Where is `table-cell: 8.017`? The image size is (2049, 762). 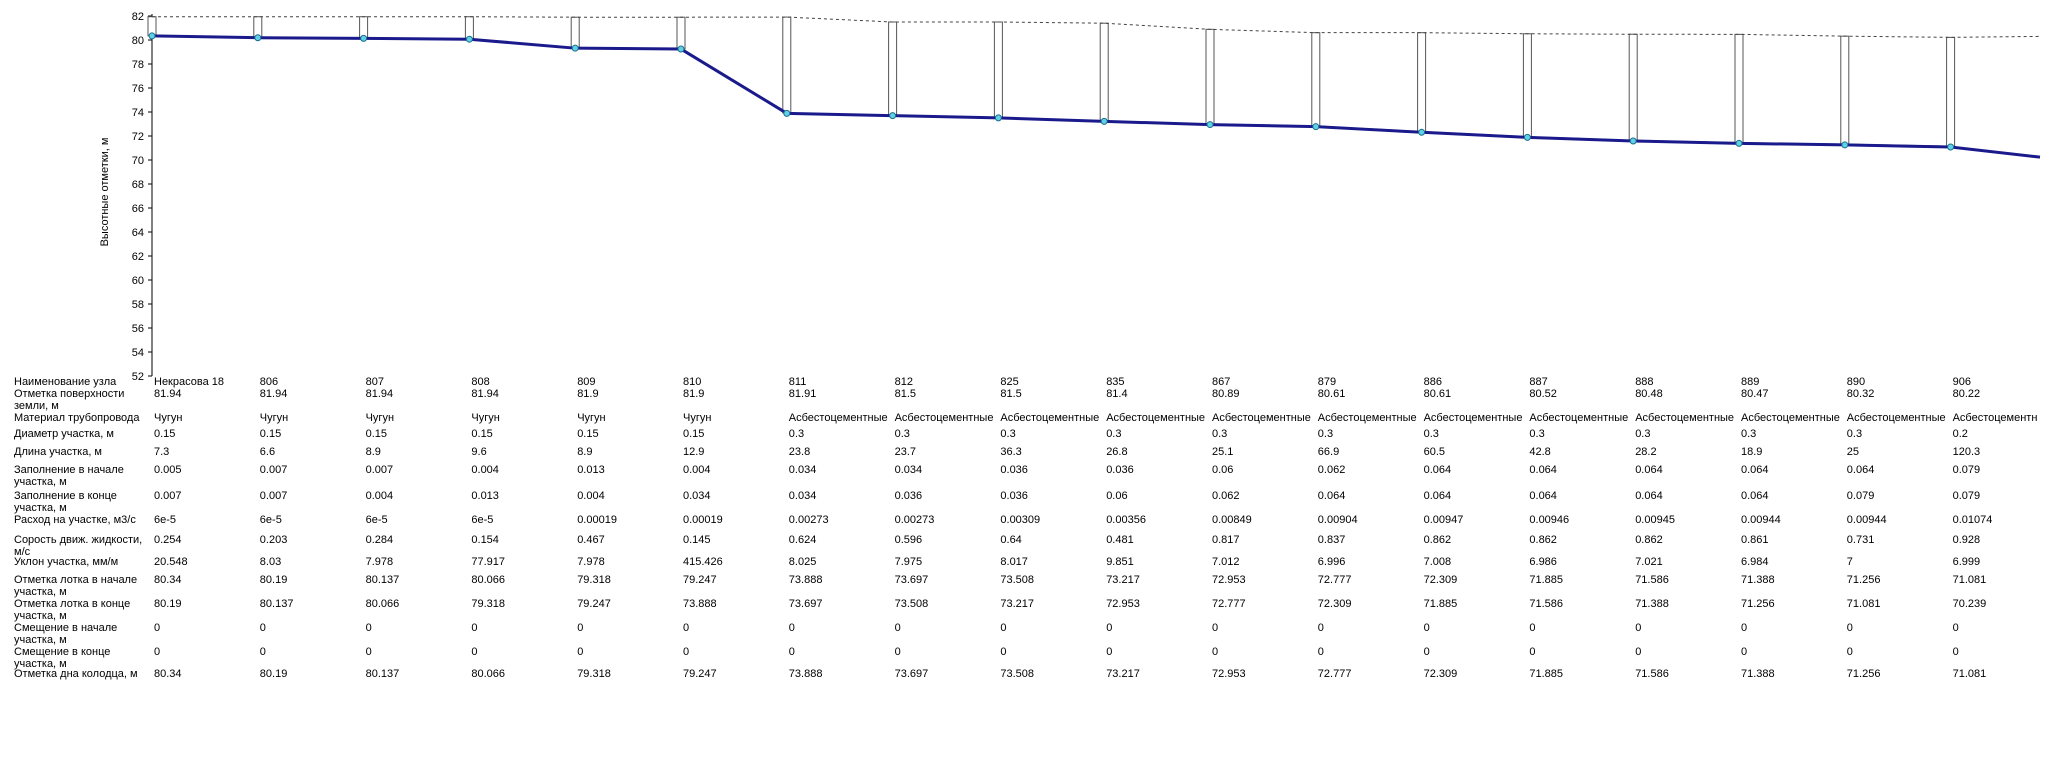
table-cell: 8.017 is located at coordinates (1014, 562).